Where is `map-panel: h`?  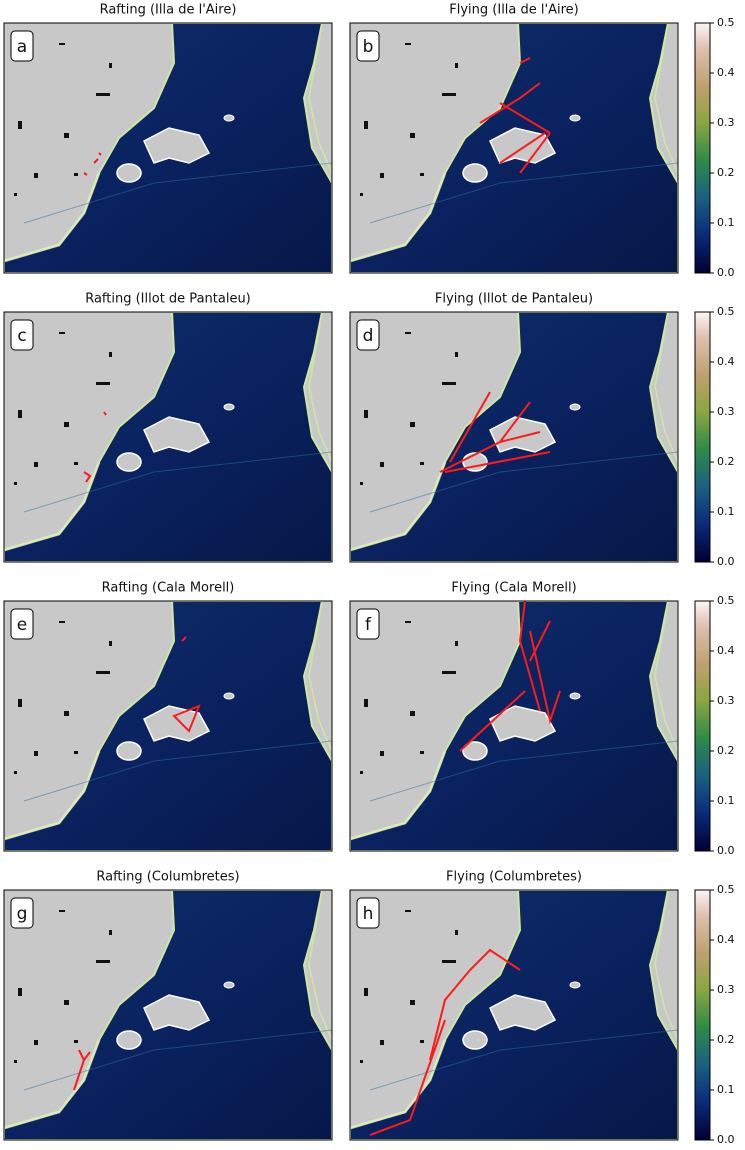
map-panel: h is located at coordinates (514, 1015).